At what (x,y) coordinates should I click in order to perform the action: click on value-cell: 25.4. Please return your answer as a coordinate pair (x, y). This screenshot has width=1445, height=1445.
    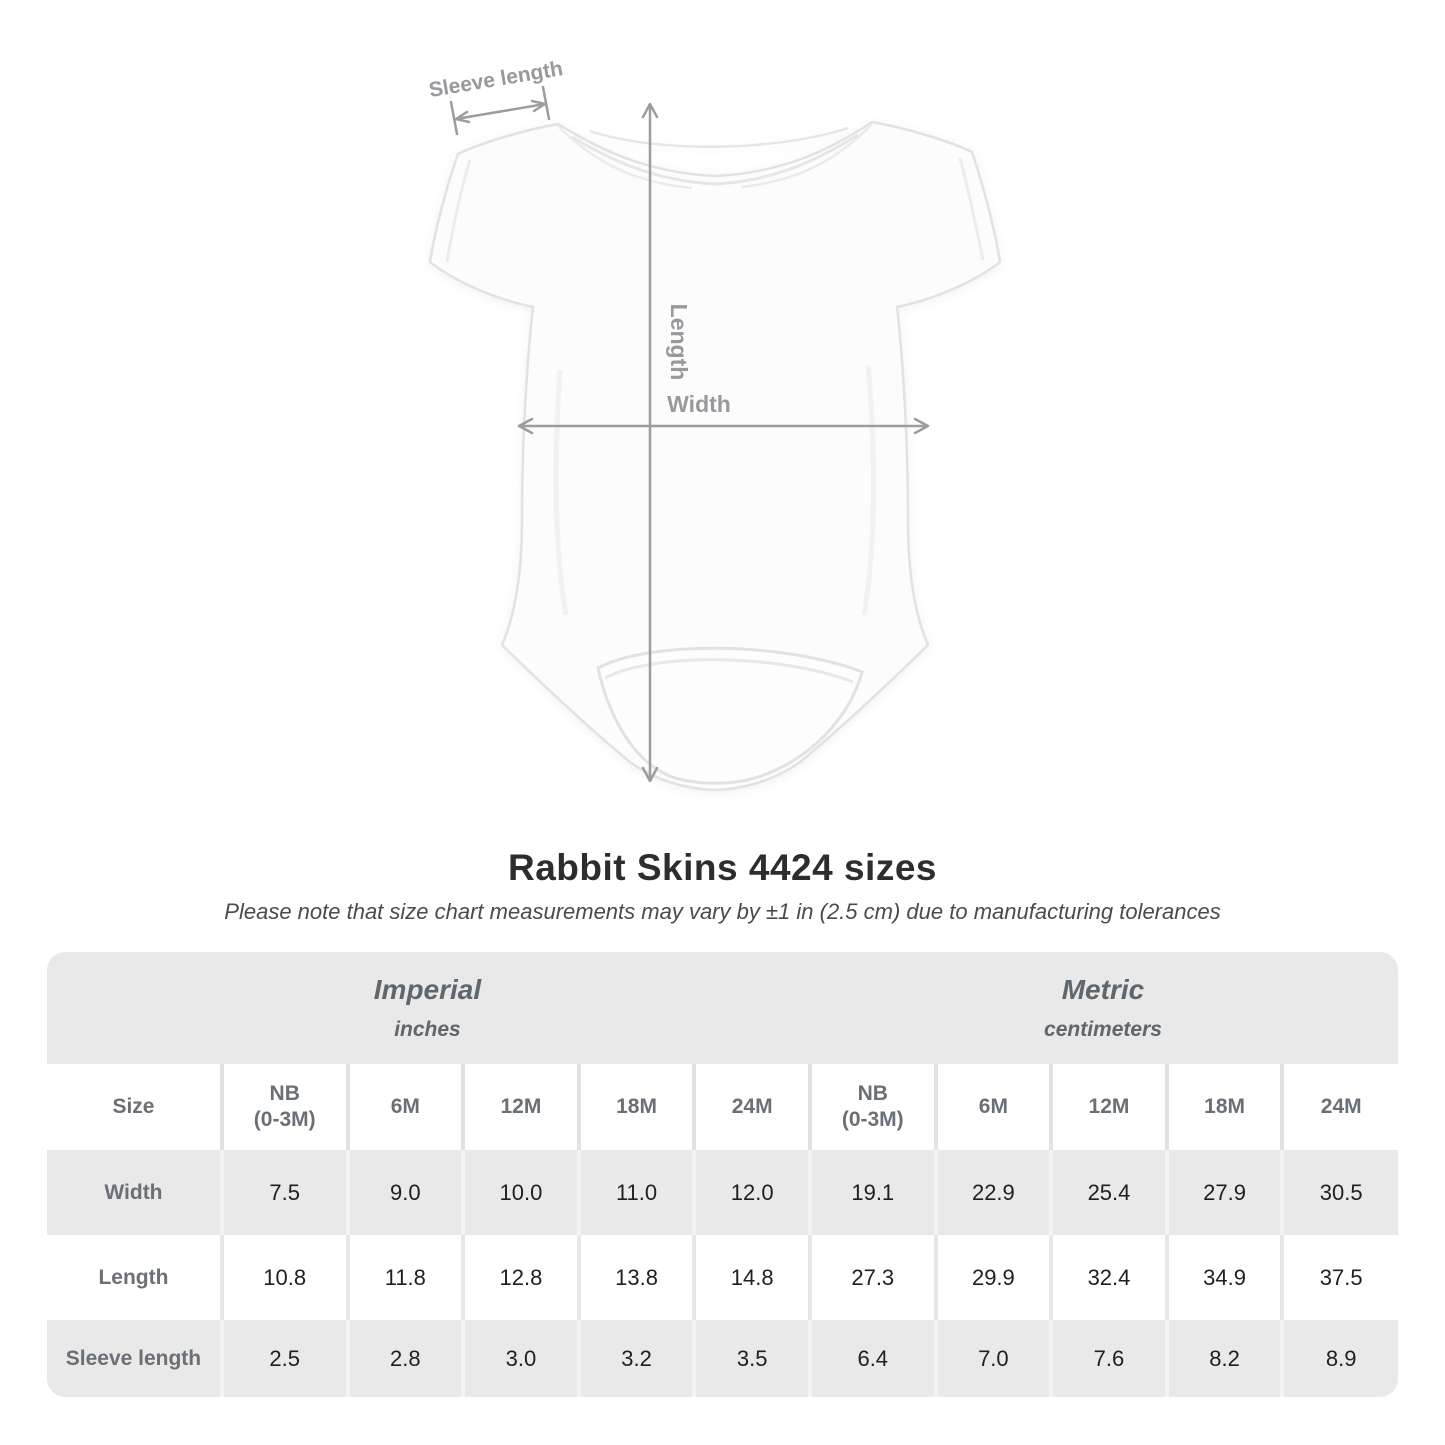
    Looking at the image, I should click on (1107, 1192).